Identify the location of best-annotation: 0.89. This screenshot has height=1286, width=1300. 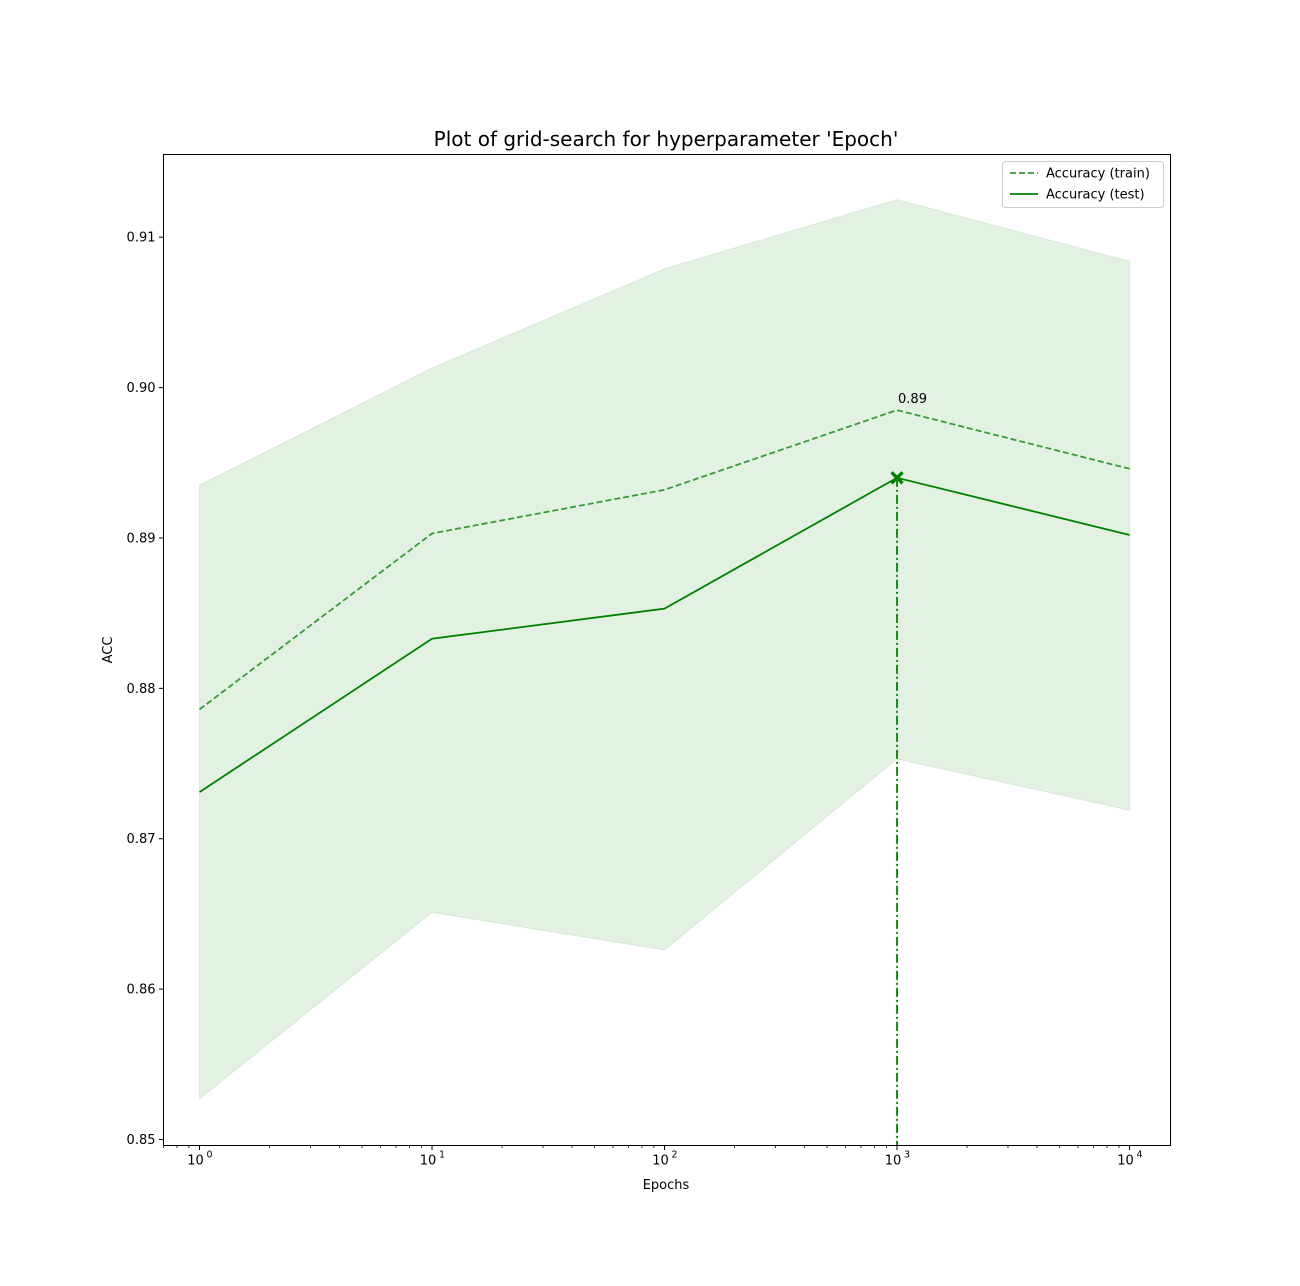
(912, 399).